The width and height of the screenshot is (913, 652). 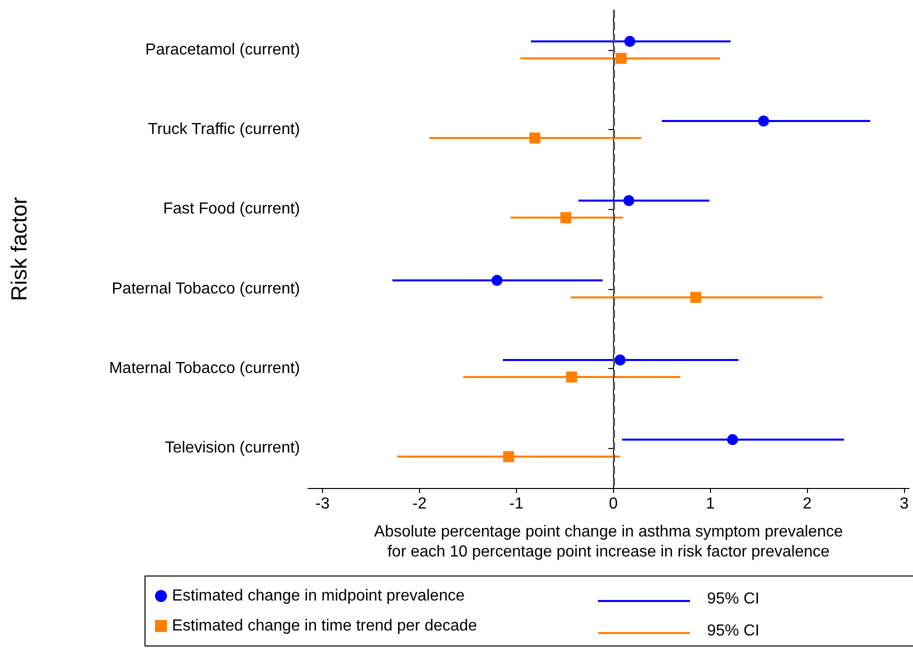 I want to click on x-tick-label: 3, so click(x=904, y=504).